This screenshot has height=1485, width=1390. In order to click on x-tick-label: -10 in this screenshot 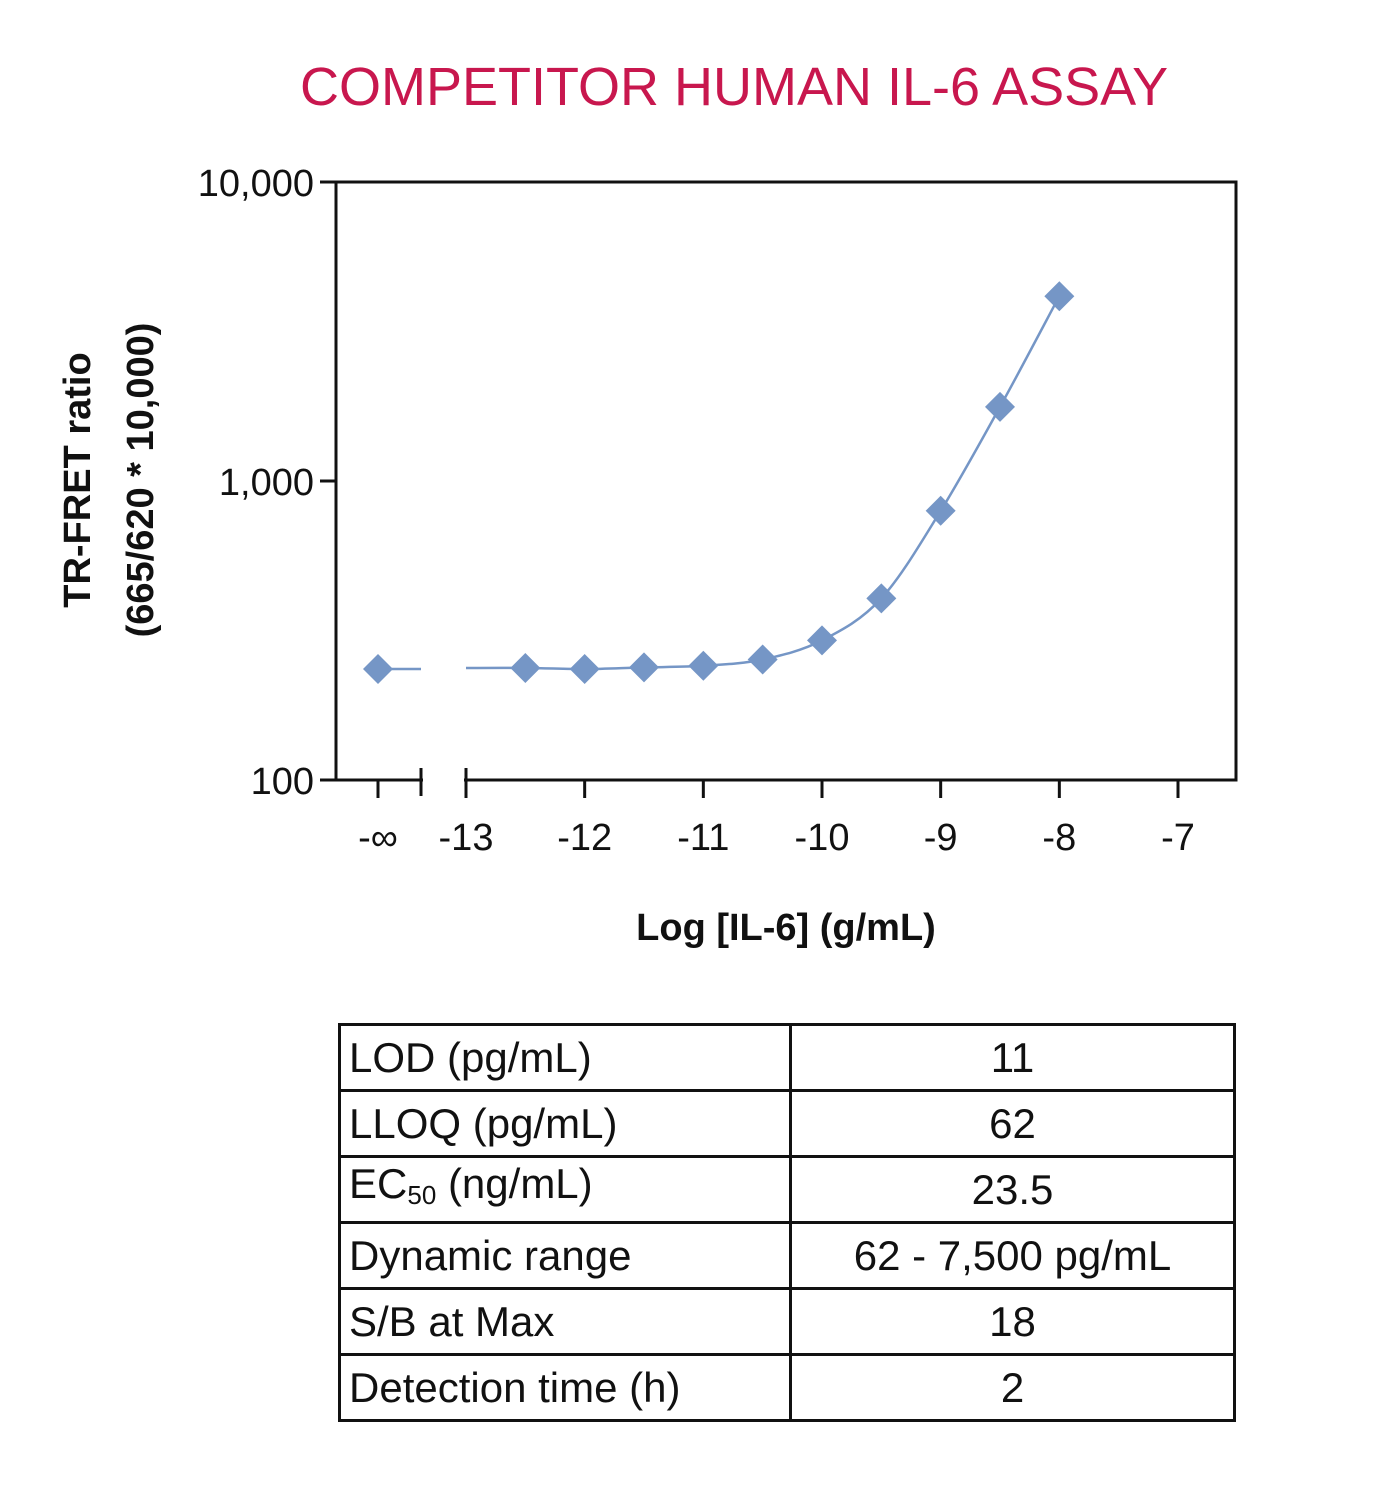, I will do `click(822, 838)`.